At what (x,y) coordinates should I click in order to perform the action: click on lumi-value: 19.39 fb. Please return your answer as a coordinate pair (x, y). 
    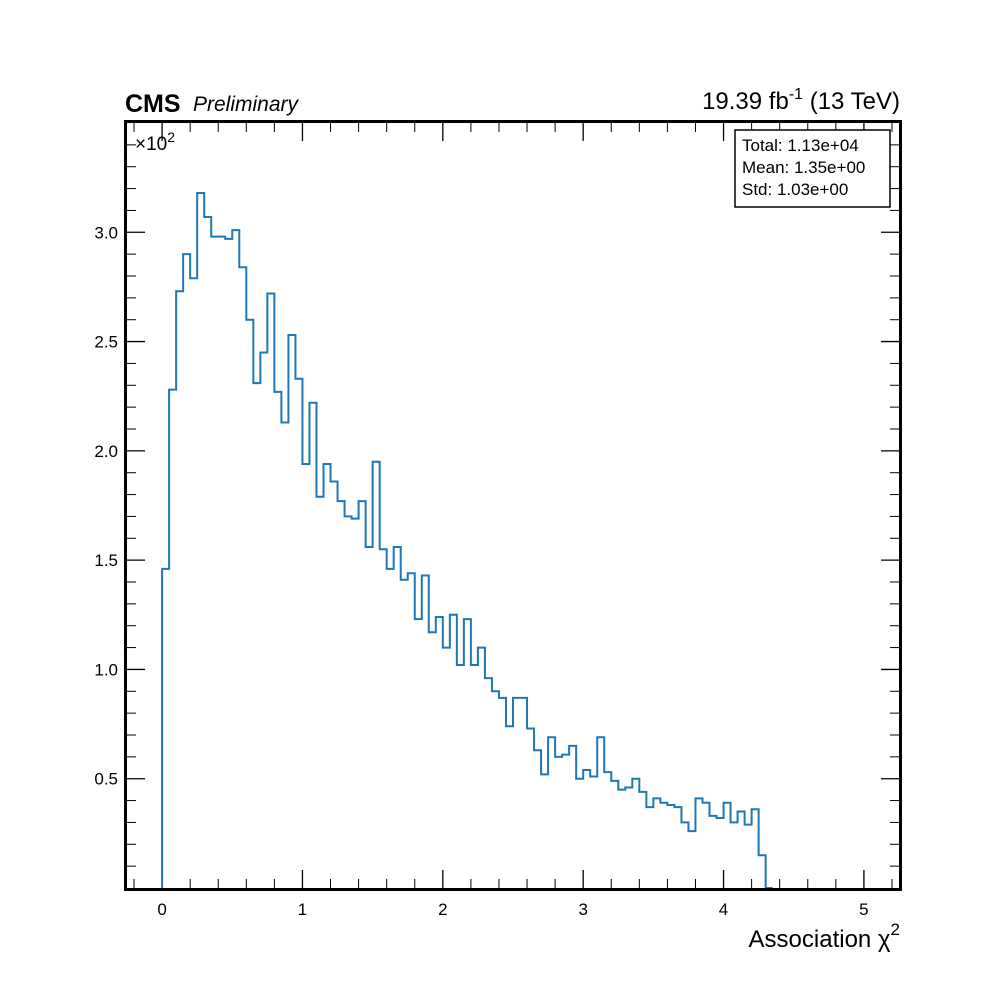
    Looking at the image, I should click on (745, 101).